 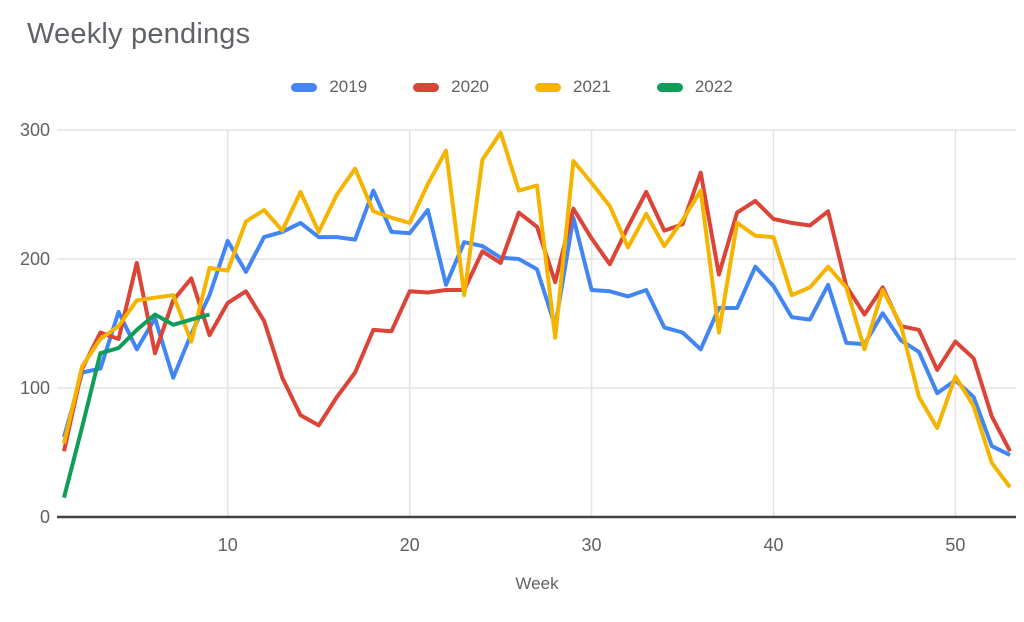 What do you see at coordinates (45, 517) in the screenshot?
I see `y-tick-label-0: 0` at bounding box center [45, 517].